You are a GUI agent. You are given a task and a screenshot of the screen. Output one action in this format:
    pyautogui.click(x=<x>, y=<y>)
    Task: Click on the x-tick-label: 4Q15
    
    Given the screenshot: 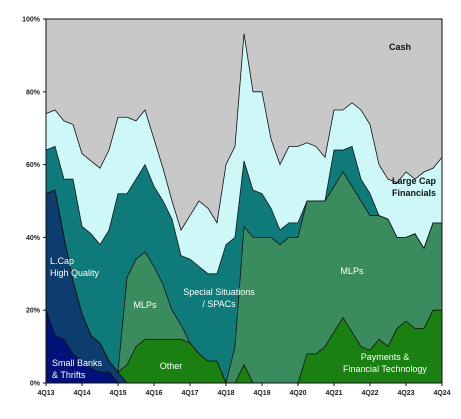 What is the action you would take?
    pyautogui.click(x=117, y=393)
    